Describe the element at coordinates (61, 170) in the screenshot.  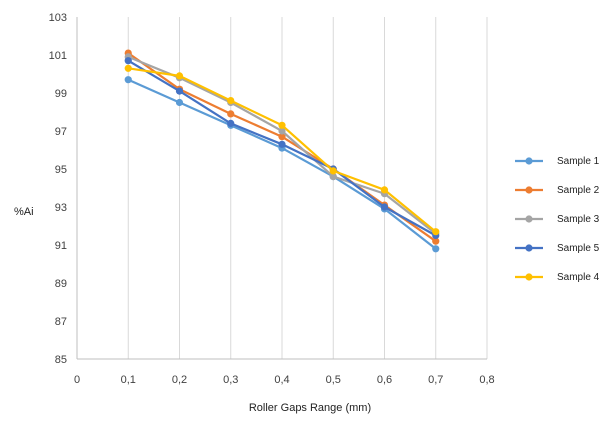
I see `y-tick-label: 95` at that location.